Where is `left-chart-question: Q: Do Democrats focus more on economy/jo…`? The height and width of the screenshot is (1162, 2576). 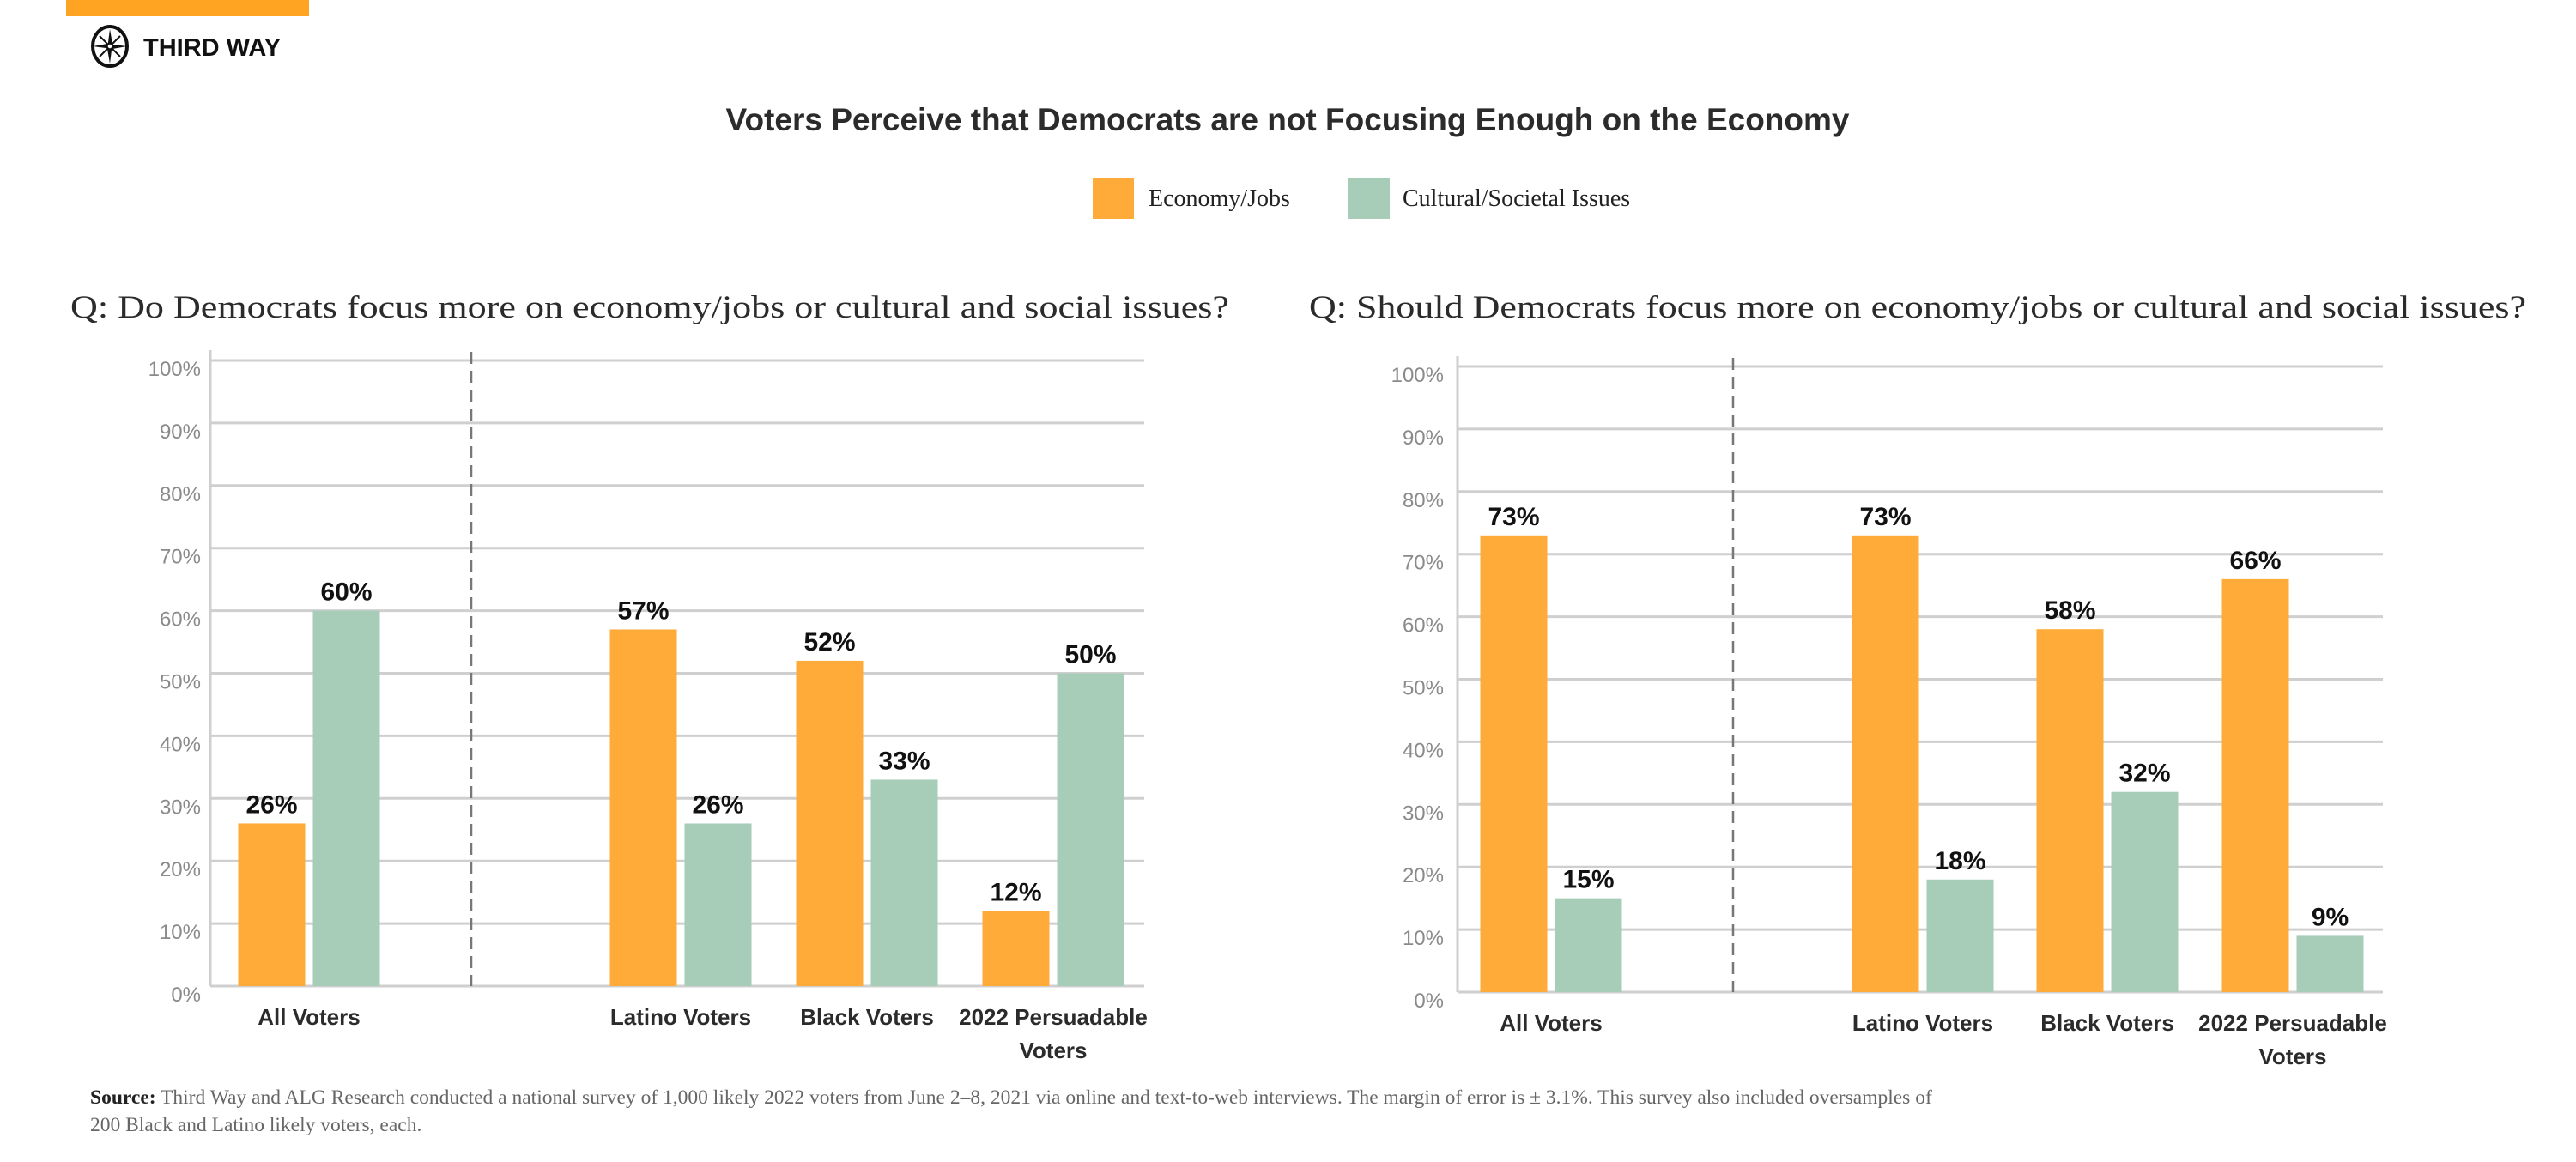
left-chart-question: Q: Do Democrats focus more on economy/jo… is located at coordinates (649, 307).